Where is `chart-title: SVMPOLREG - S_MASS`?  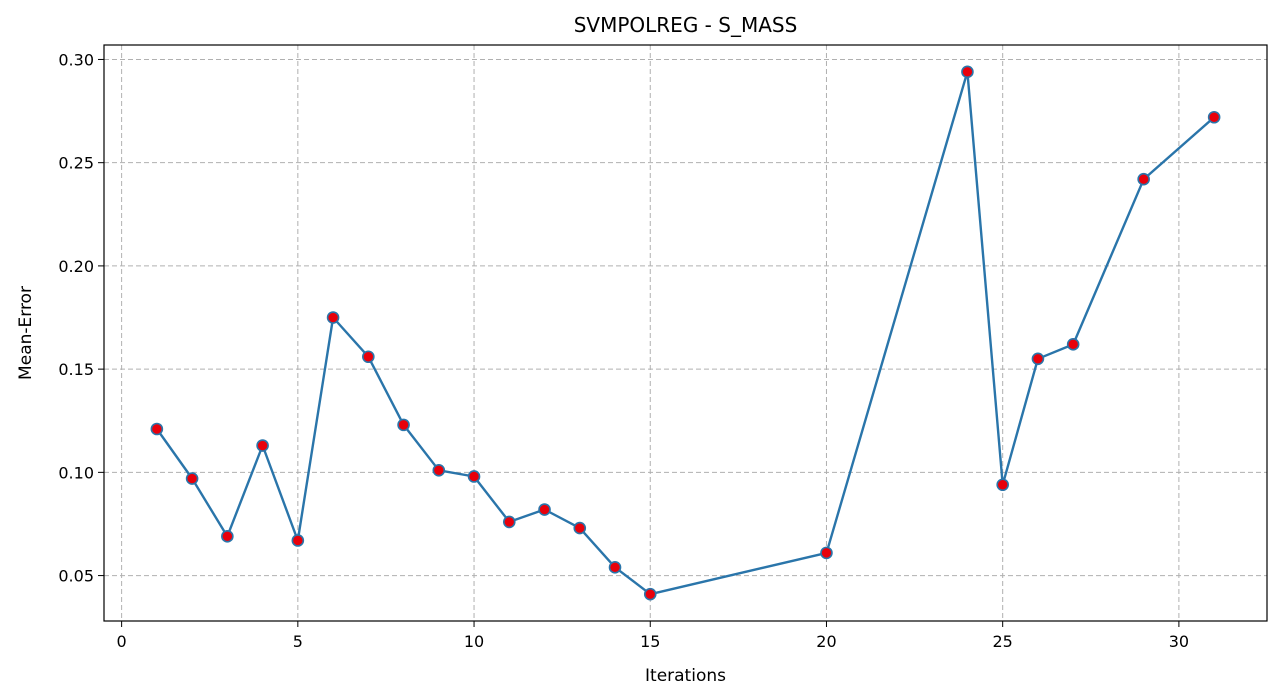 chart-title: SVMPOLREG - S_MASS is located at coordinates (686, 25).